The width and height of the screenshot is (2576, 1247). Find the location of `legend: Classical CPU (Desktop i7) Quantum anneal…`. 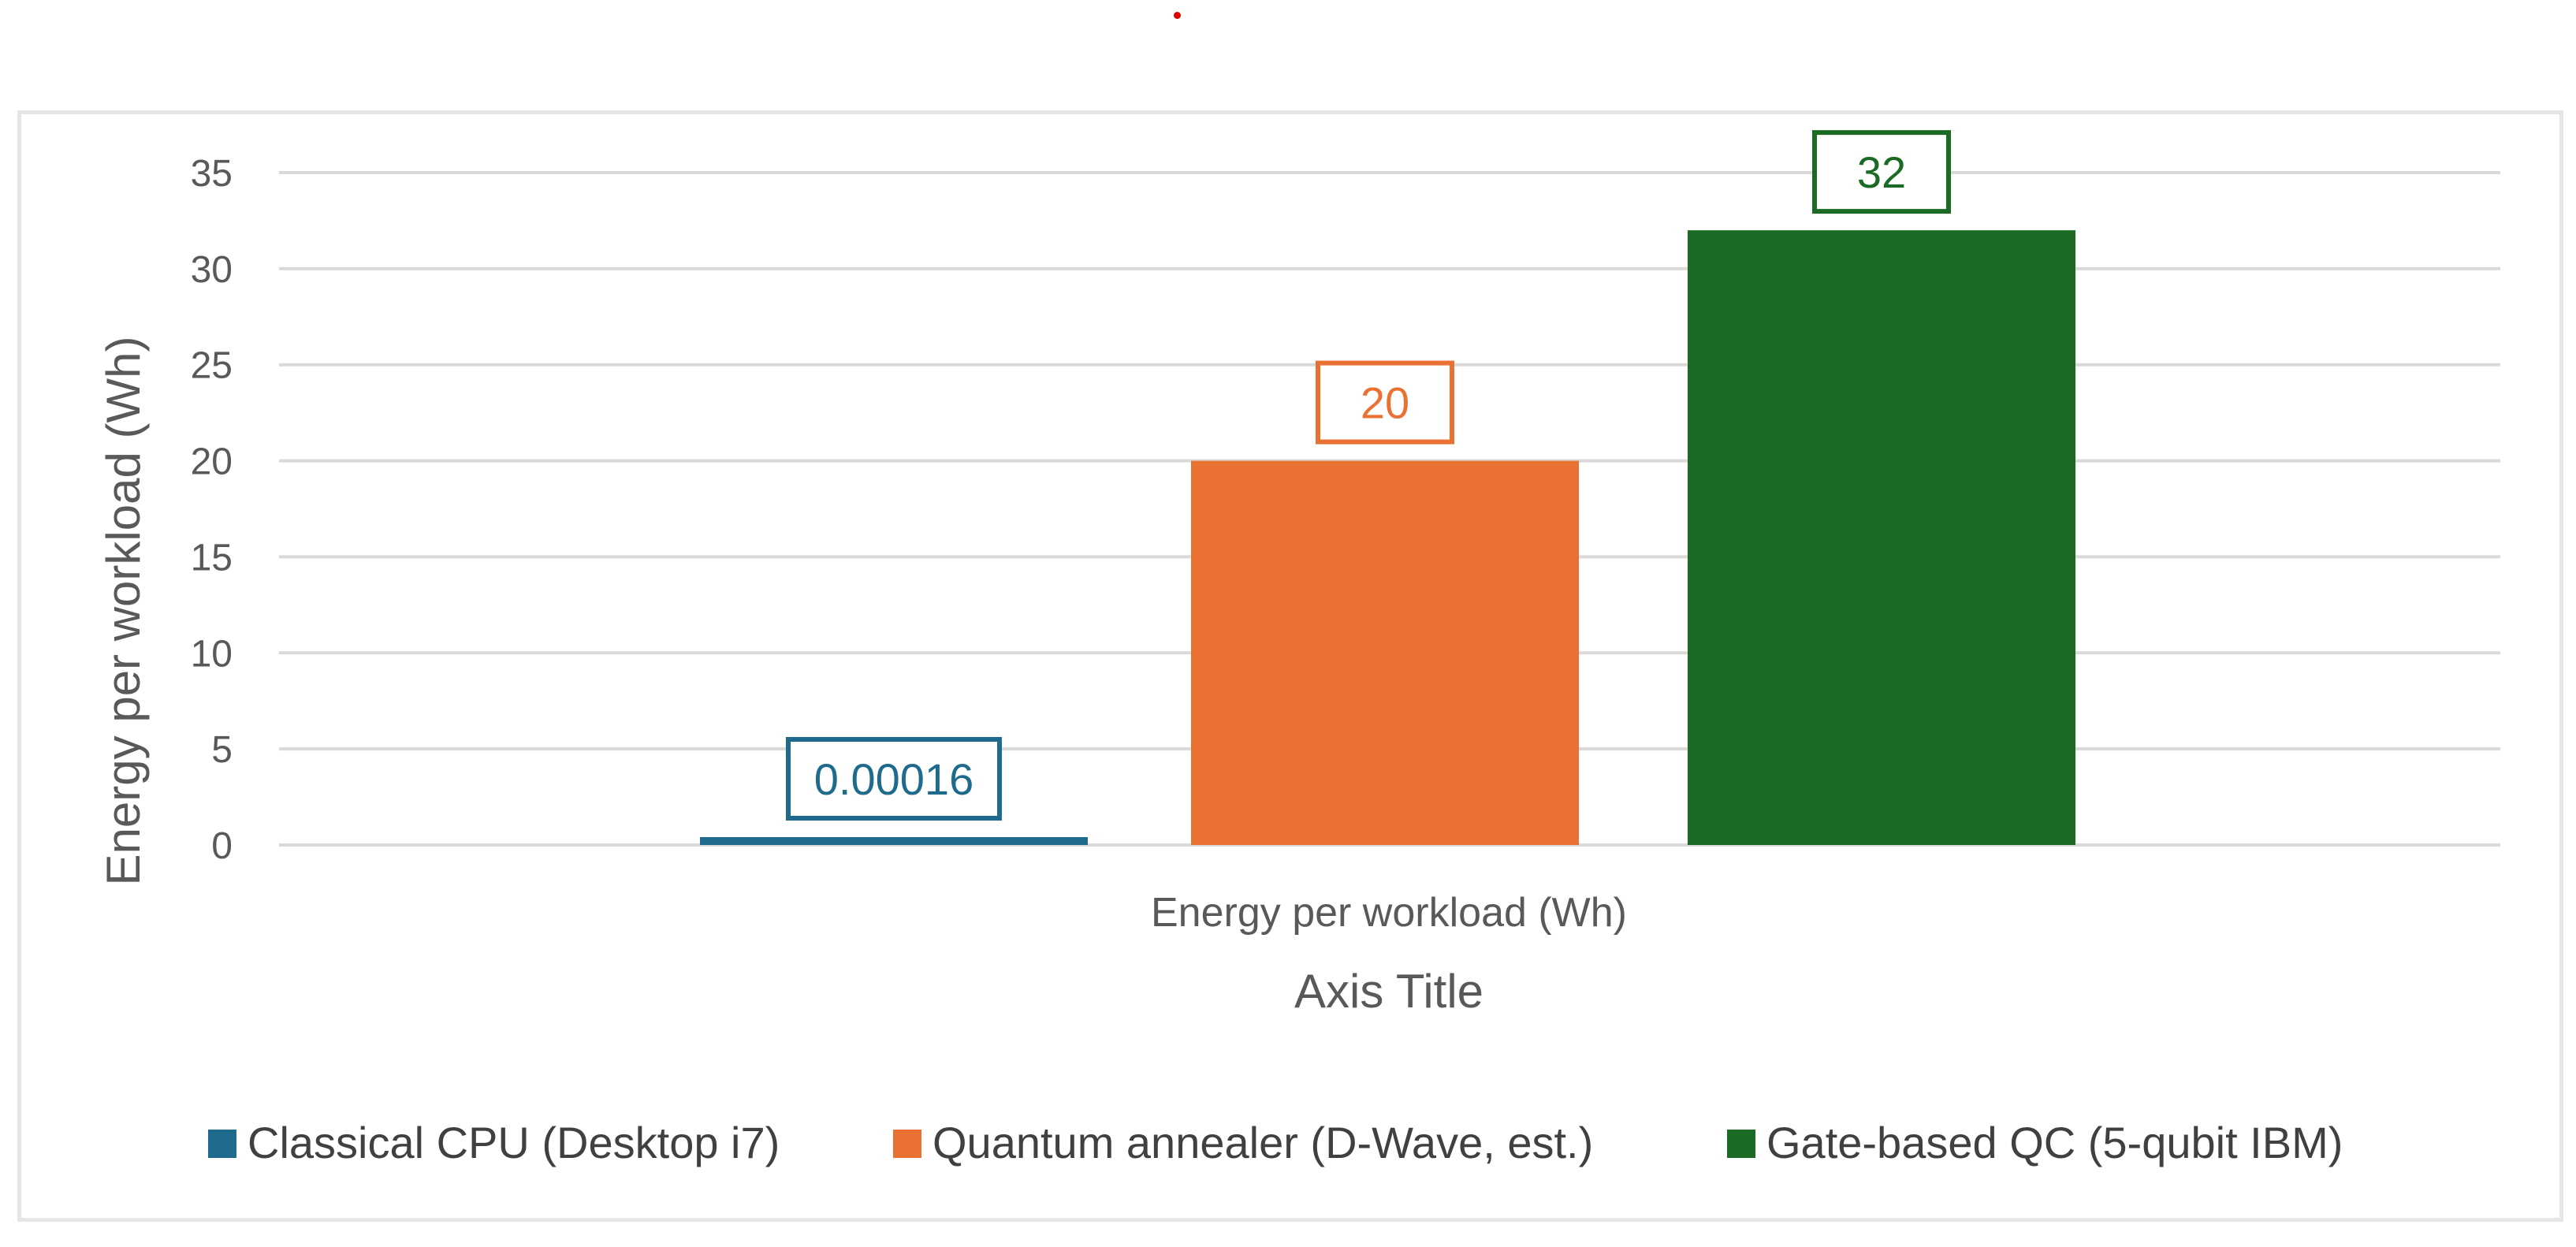

legend: Classical CPU (Desktop i7) Quantum anneal… is located at coordinates (1275, 1142).